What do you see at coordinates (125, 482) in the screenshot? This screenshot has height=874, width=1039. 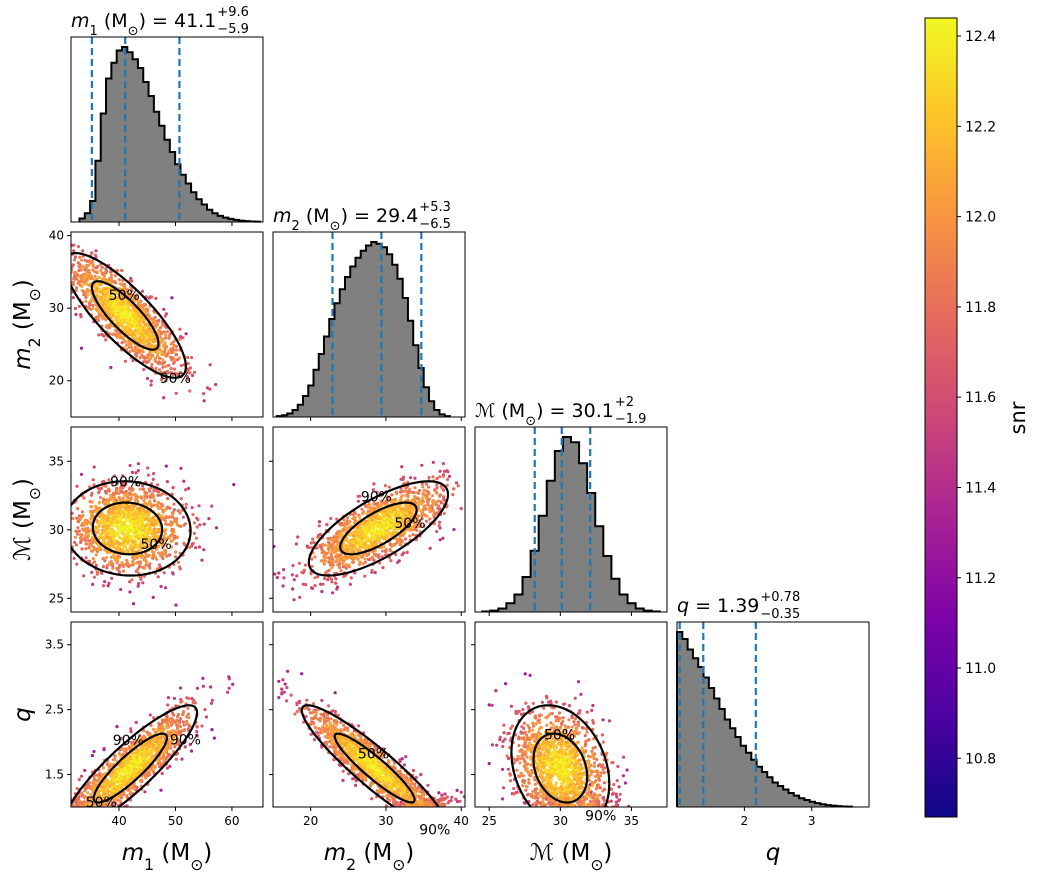 I see `contour-label: 90%` at bounding box center [125, 482].